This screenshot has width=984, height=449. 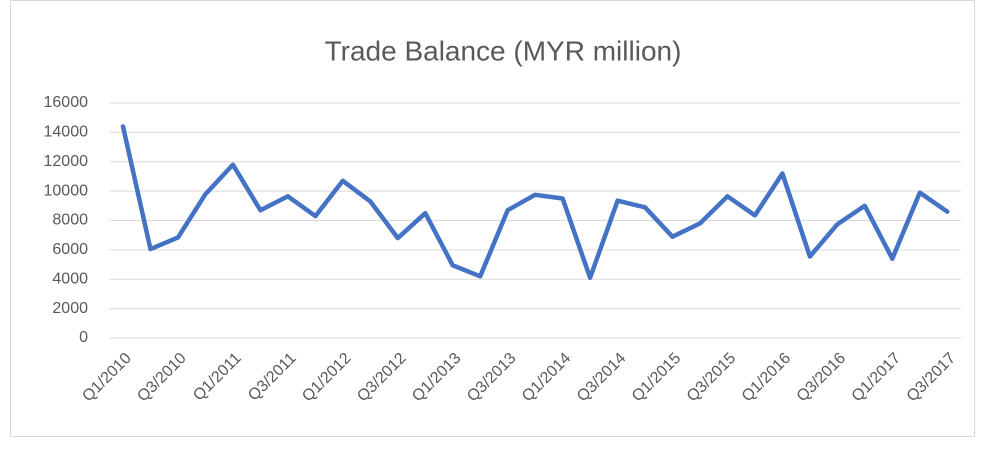 I want to click on y-tick-label: 0, so click(x=83, y=337).